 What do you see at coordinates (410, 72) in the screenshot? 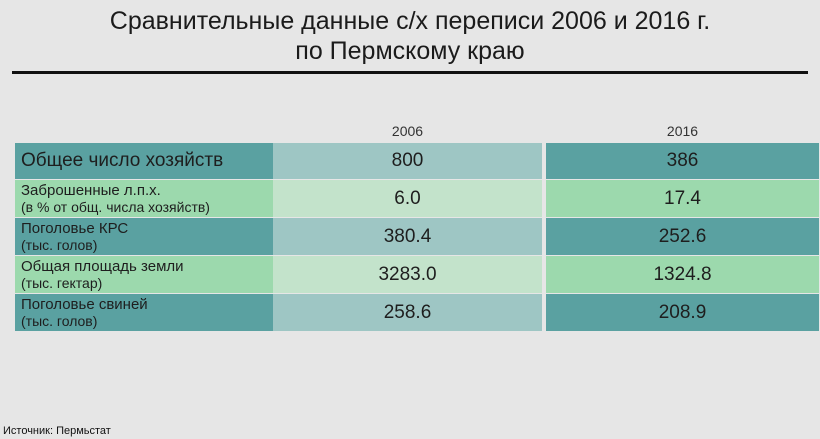
I see `title-divider` at bounding box center [410, 72].